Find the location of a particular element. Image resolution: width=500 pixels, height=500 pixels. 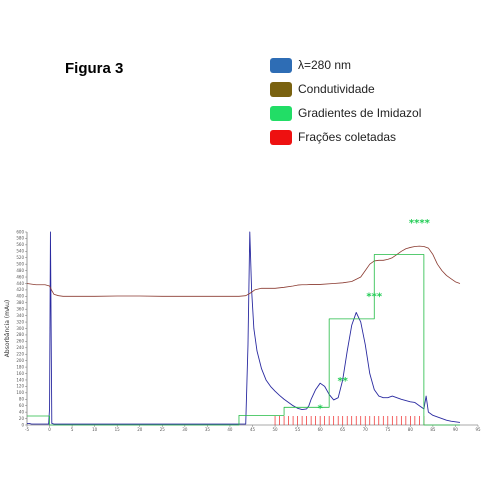

y-tick-label: 120 is located at coordinates (20, 386).